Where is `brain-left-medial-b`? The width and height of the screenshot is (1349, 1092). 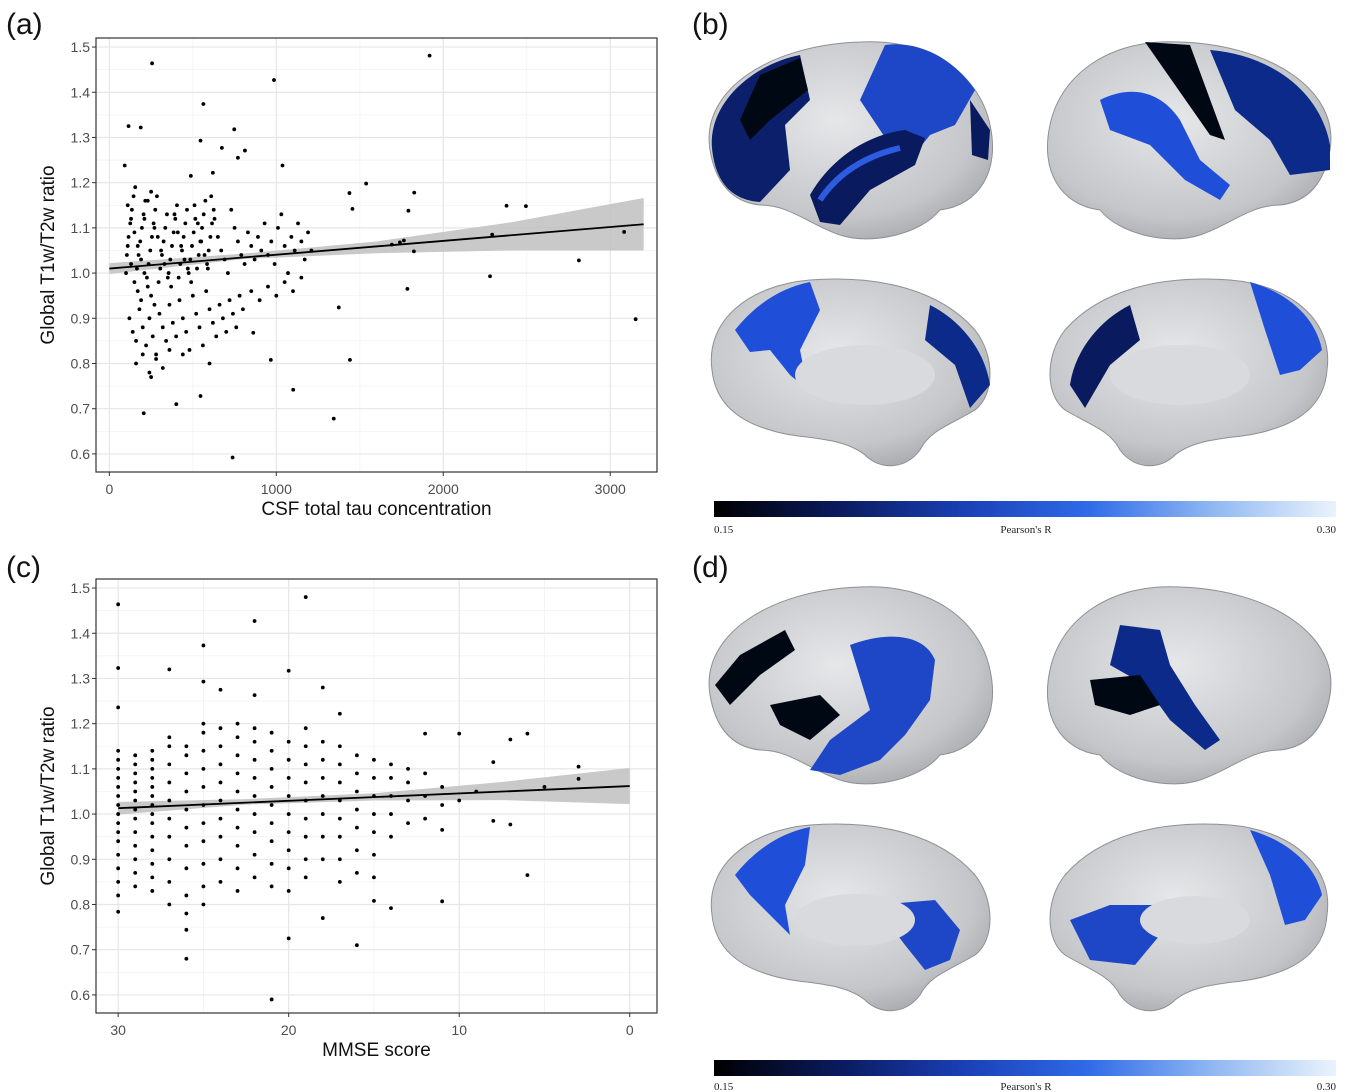 brain-left-medial-b is located at coordinates (850, 372).